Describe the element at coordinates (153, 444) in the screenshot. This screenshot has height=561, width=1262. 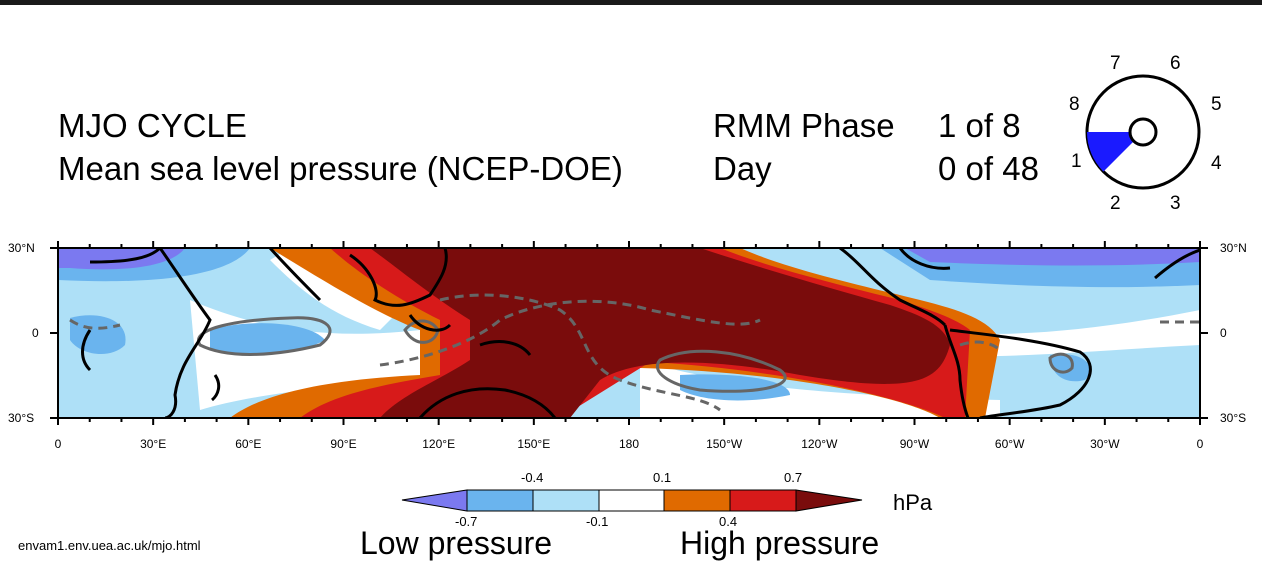
I see `x-tick-label: 30°E` at that location.